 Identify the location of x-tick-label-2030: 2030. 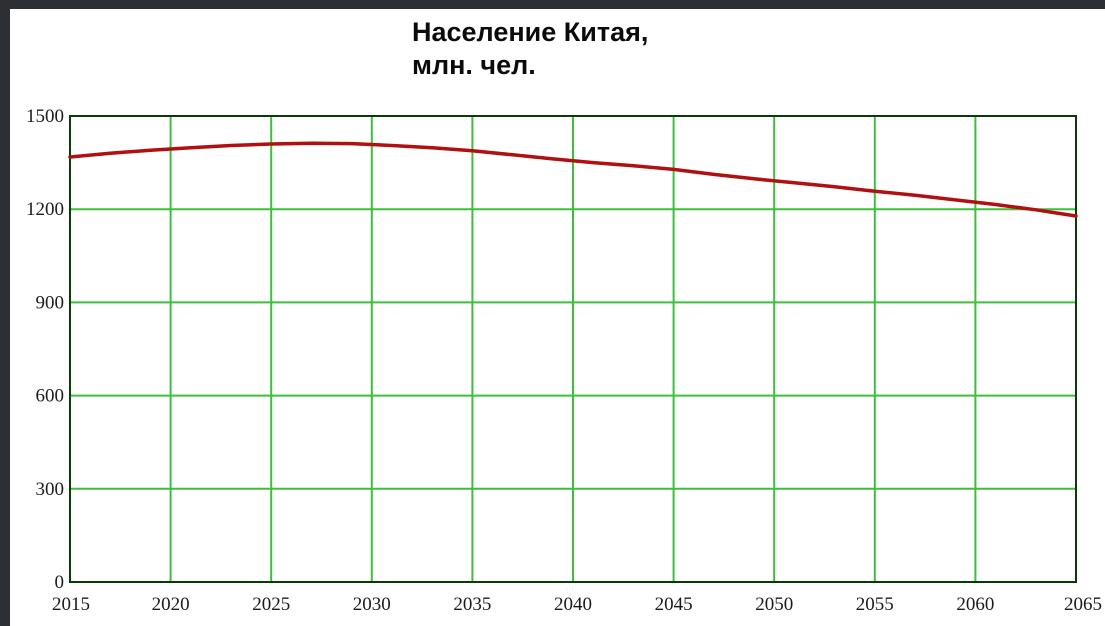
(372, 604).